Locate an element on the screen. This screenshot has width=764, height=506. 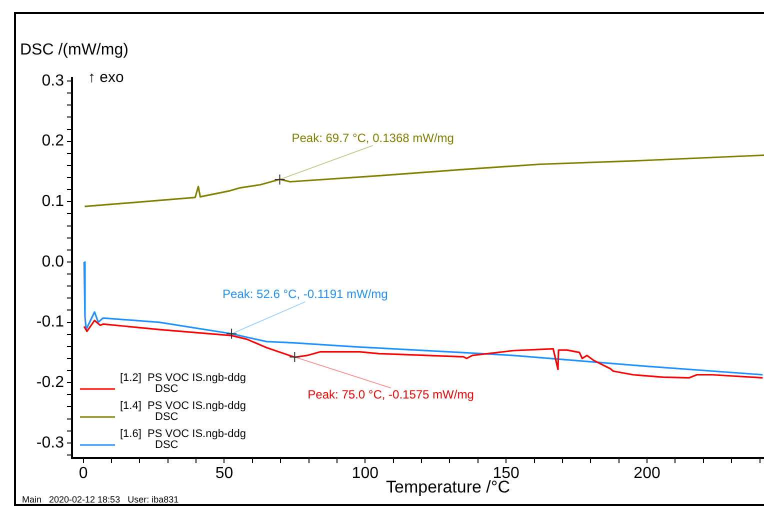
legend-label: [1.6] PS VOC IS.ngb-ddg DSC is located at coordinates (183, 440).